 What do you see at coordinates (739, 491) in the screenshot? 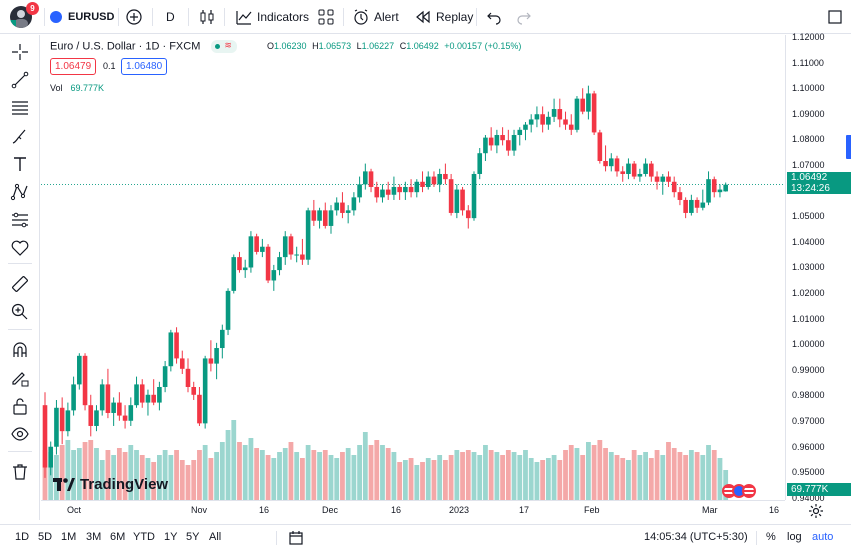
I see `events-flags` at bounding box center [739, 491].